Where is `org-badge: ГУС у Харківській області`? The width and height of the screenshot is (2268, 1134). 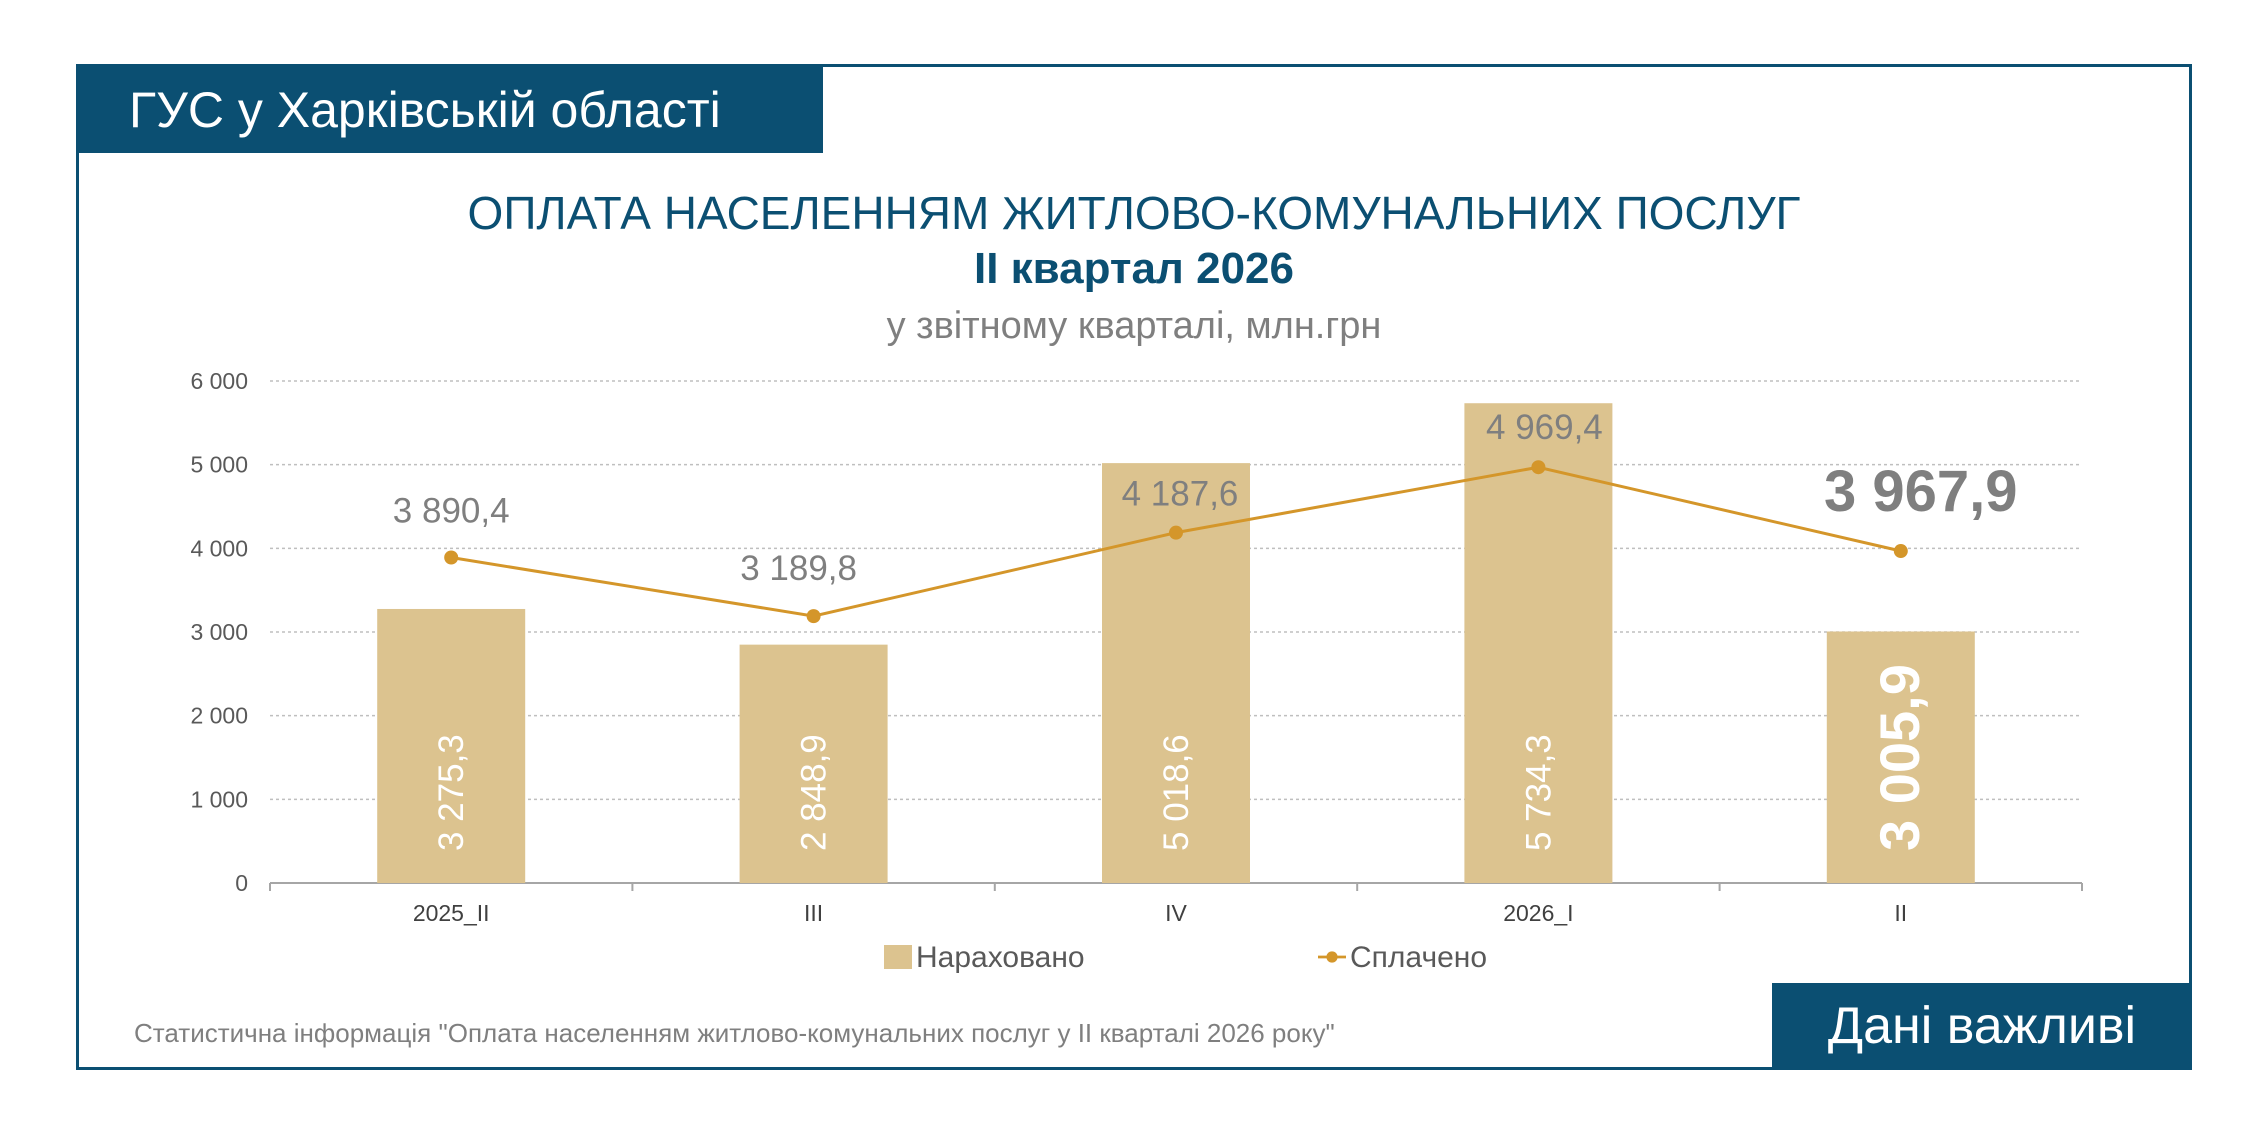 org-badge: ГУС у Харківській області is located at coordinates (451, 110).